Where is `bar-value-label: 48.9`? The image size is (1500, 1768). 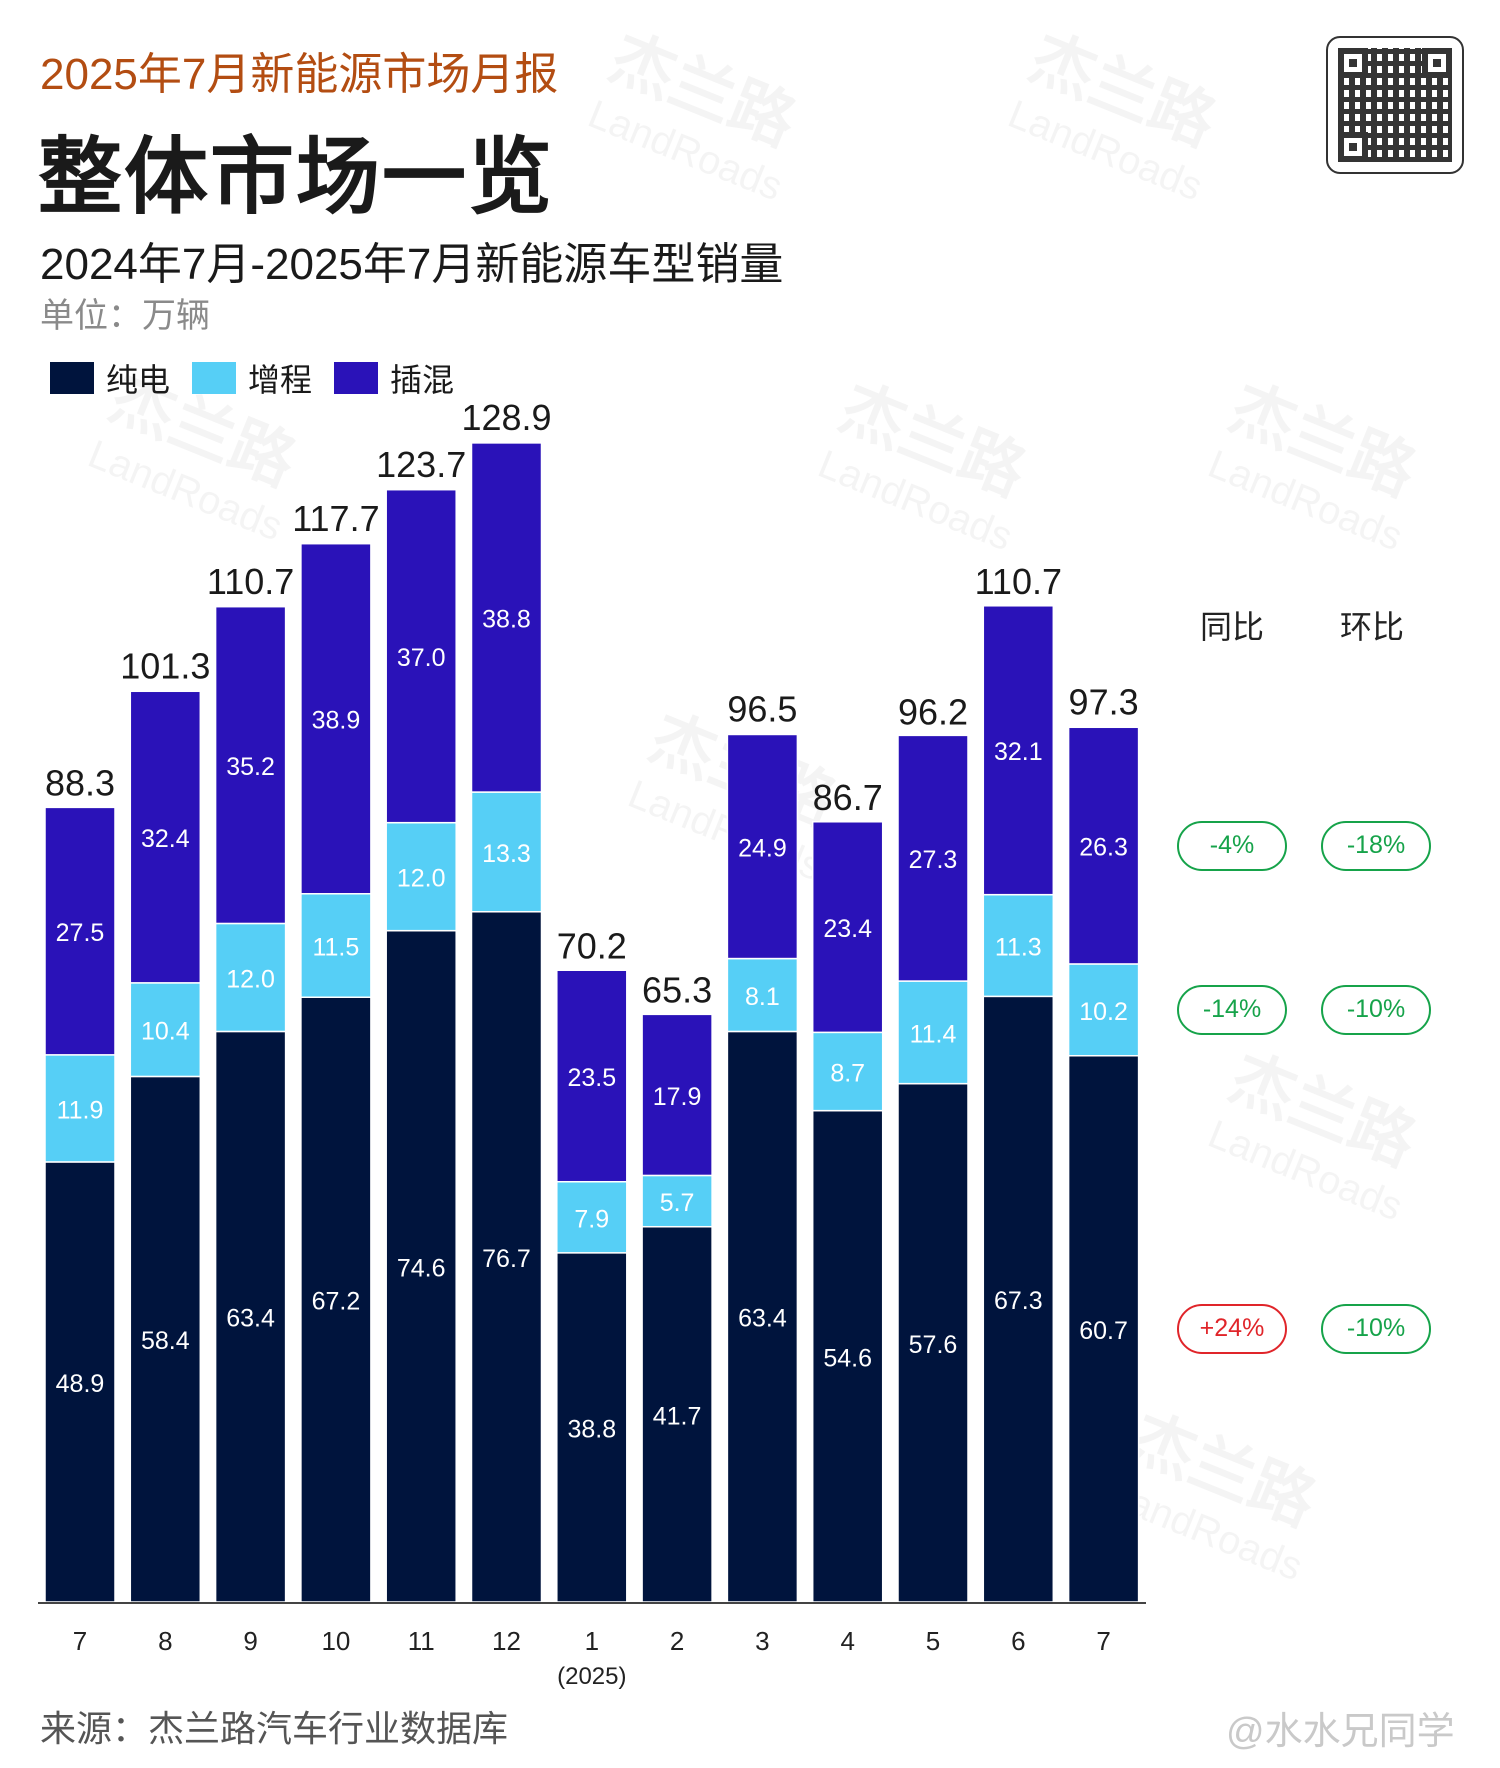 bar-value-label: 48.9 is located at coordinates (80, 1384).